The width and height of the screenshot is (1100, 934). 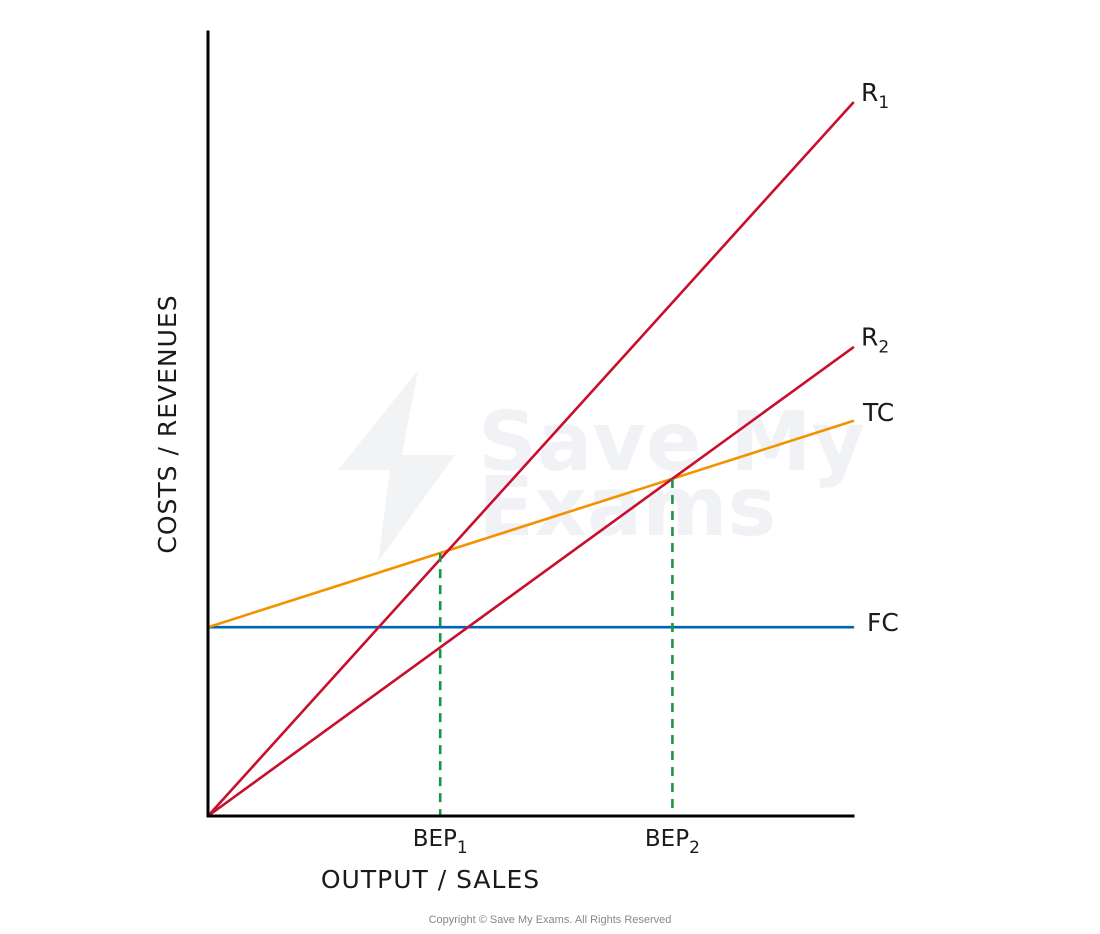 What do you see at coordinates (875, 95) in the screenshot?
I see `series-label-r1: R1` at bounding box center [875, 95].